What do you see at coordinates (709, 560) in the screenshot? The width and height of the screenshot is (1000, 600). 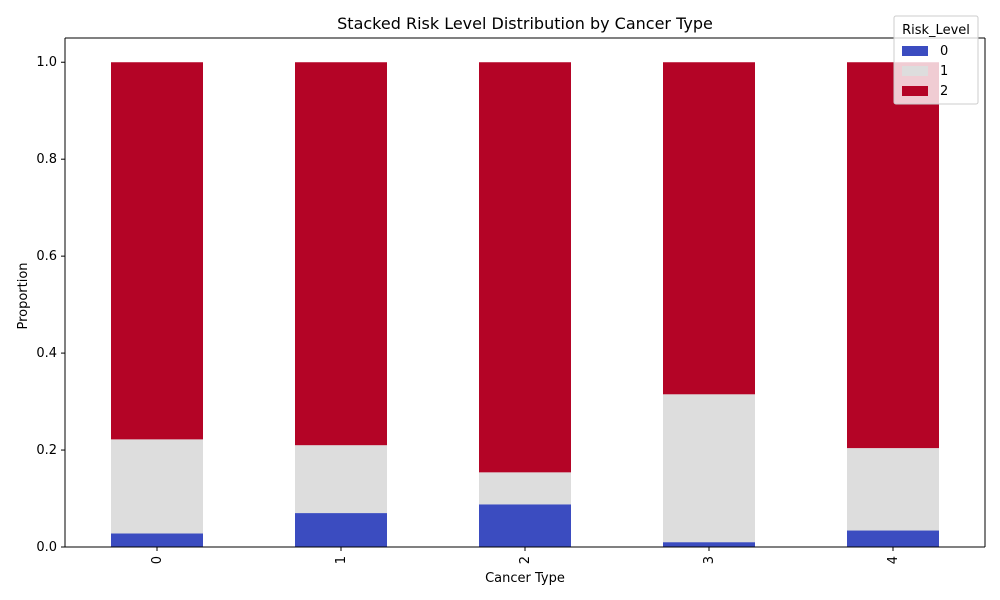 I see `x-tick-label: 3` at bounding box center [709, 560].